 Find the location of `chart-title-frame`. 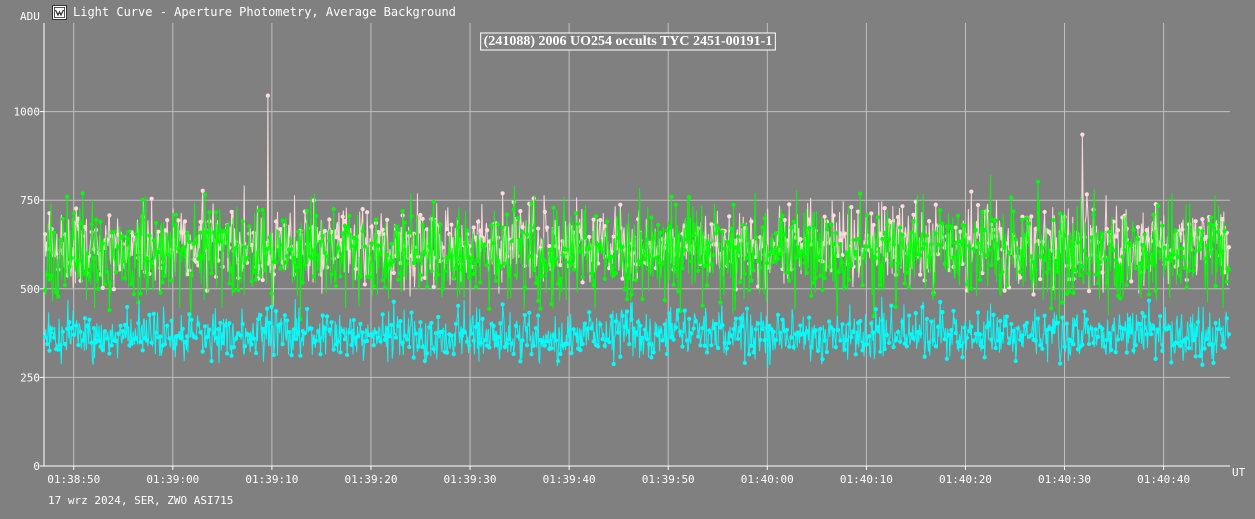

chart-title-frame is located at coordinates (628, 41).